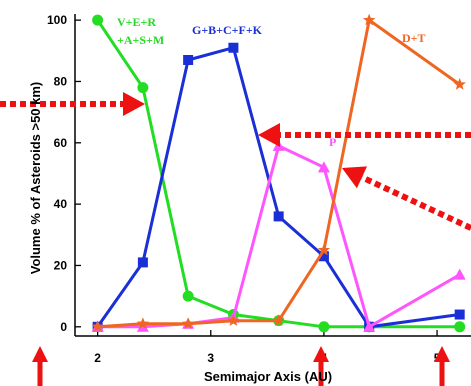 The image size is (471, 386). Describe the element at coordinates (57, 20) in the screenshot. I see `y-tick-label: 100` at that location.